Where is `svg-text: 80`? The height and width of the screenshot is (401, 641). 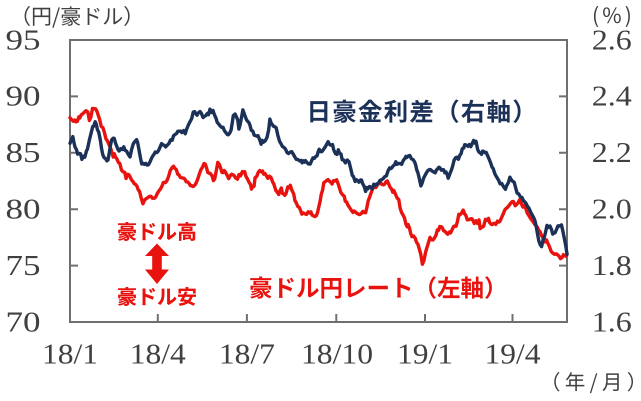 svg-text: 80 is located at coordinates (23, 210).